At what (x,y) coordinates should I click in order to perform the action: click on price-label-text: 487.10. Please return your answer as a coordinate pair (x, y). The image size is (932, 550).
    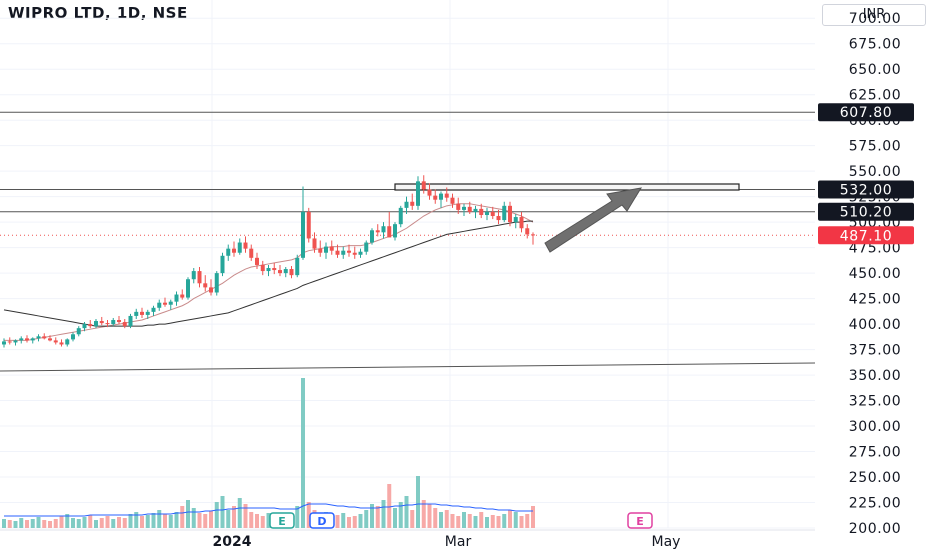
    Looking at the image, I should click on (866, 236).